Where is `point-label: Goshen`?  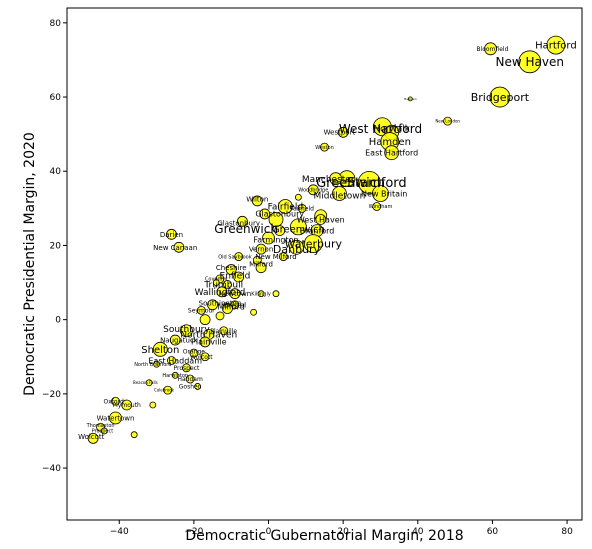
point-label: Goshen is located at coordinates (190, 387).